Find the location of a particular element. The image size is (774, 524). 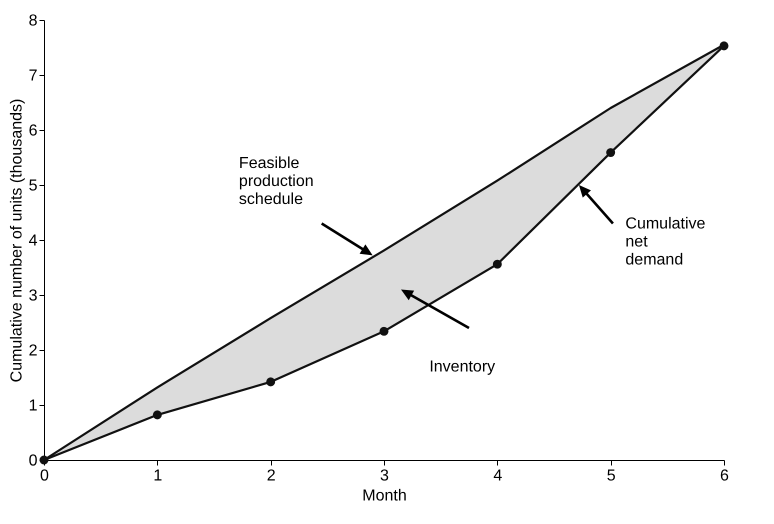

x-tick-label: 4 is located at coordinates (497, 476).